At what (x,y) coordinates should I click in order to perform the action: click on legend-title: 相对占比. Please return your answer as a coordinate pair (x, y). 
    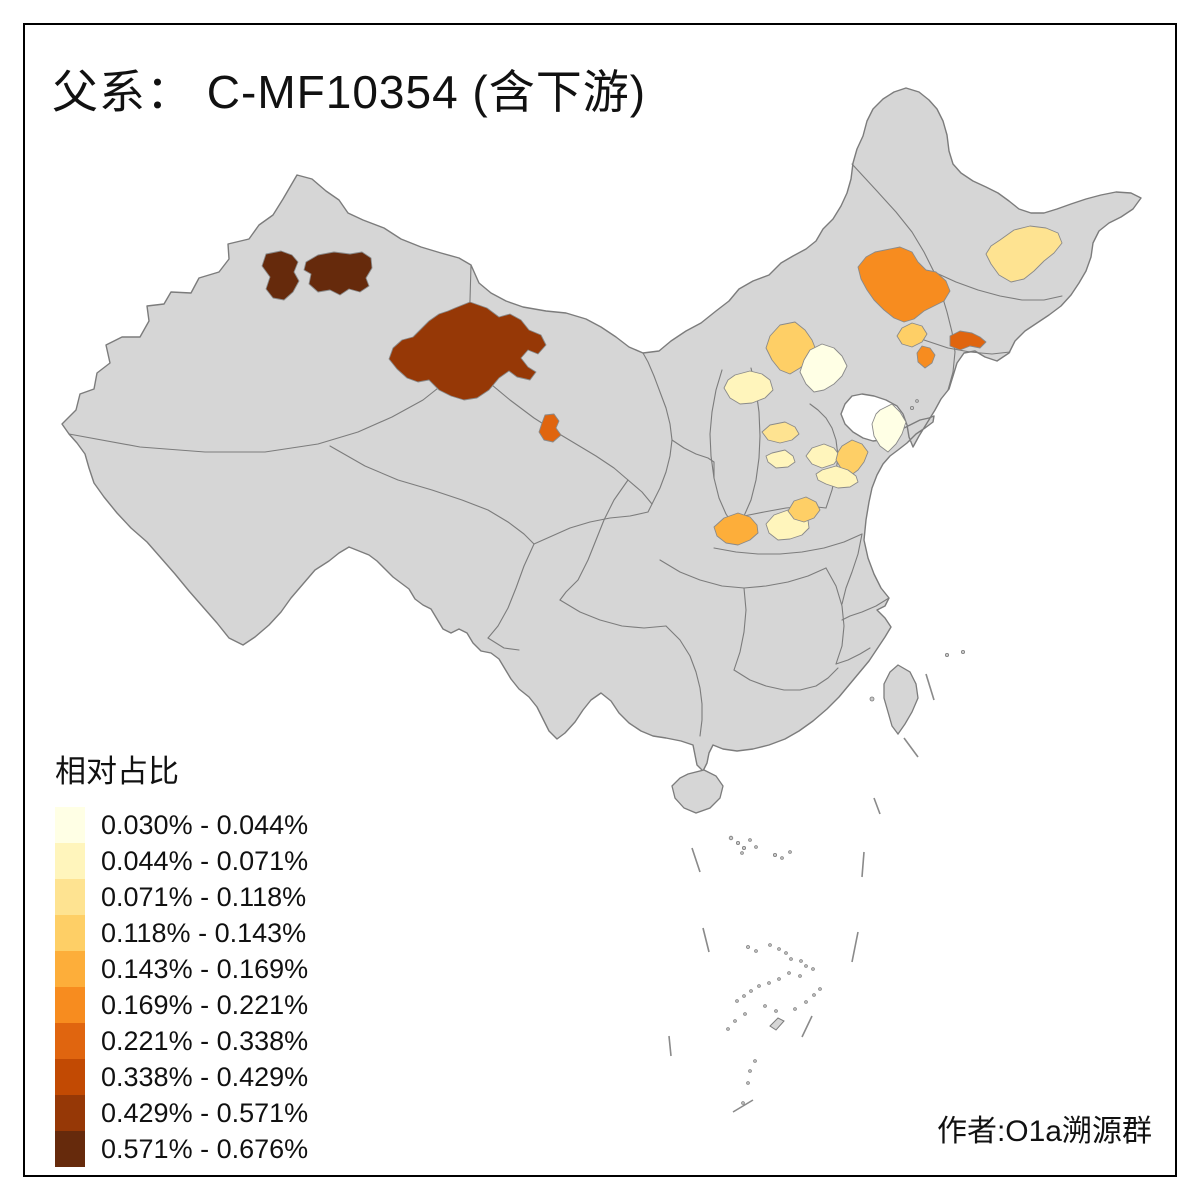
    Looking at the image, I should click on (117, 771).